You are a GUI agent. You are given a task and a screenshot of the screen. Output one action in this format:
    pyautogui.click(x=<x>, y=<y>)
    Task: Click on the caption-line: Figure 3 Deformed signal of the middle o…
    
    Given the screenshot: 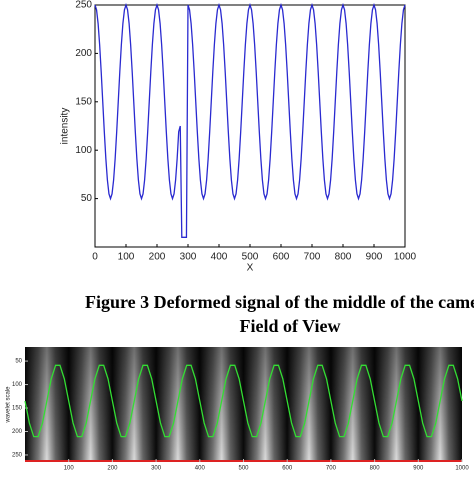 What is the action you would take?
    pyautogui.click(x=279, y=302)
    